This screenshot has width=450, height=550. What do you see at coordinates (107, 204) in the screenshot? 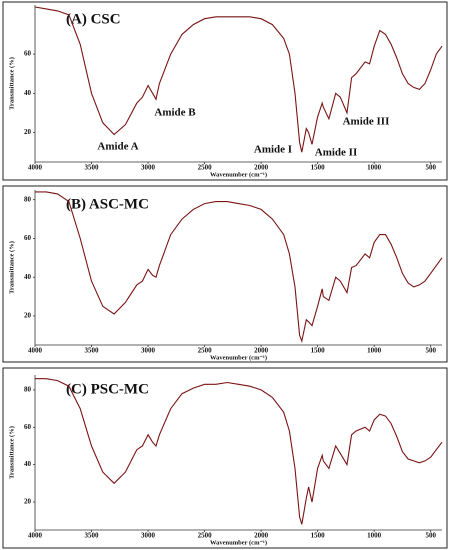
I see `chart-title: (B) ASC-MC` at bounding box center [107, 204].